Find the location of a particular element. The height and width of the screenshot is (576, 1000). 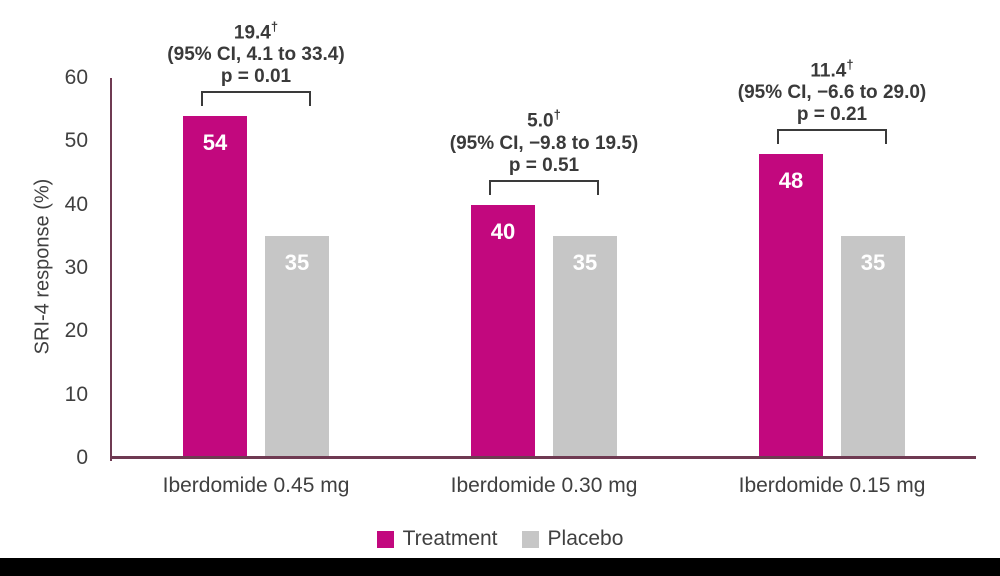

y-tick-label: 50 is located at coordinates (76, 141).